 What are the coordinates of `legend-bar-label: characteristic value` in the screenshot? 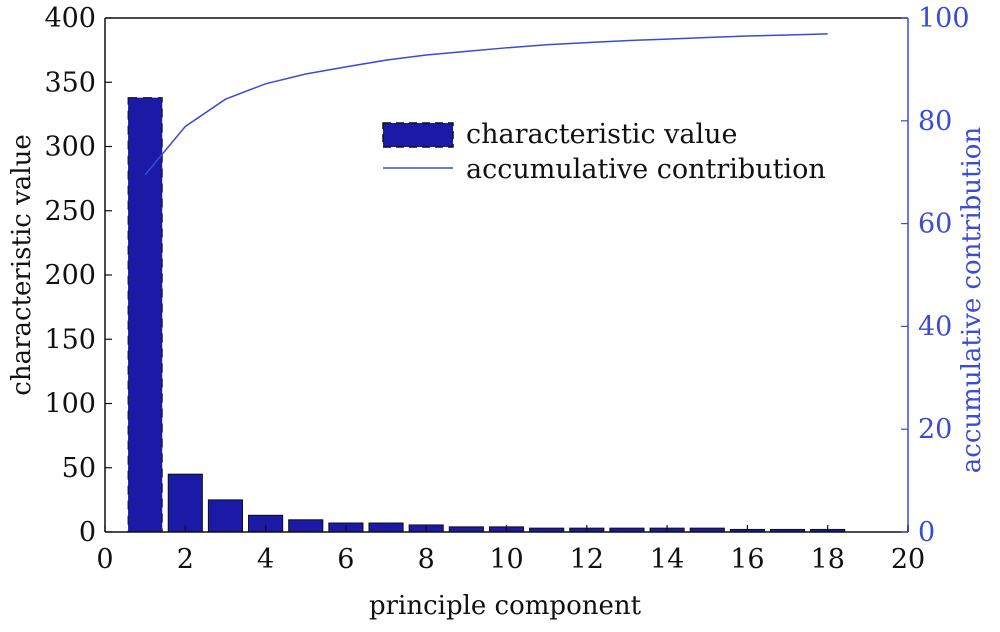 It's located at (602, 134).